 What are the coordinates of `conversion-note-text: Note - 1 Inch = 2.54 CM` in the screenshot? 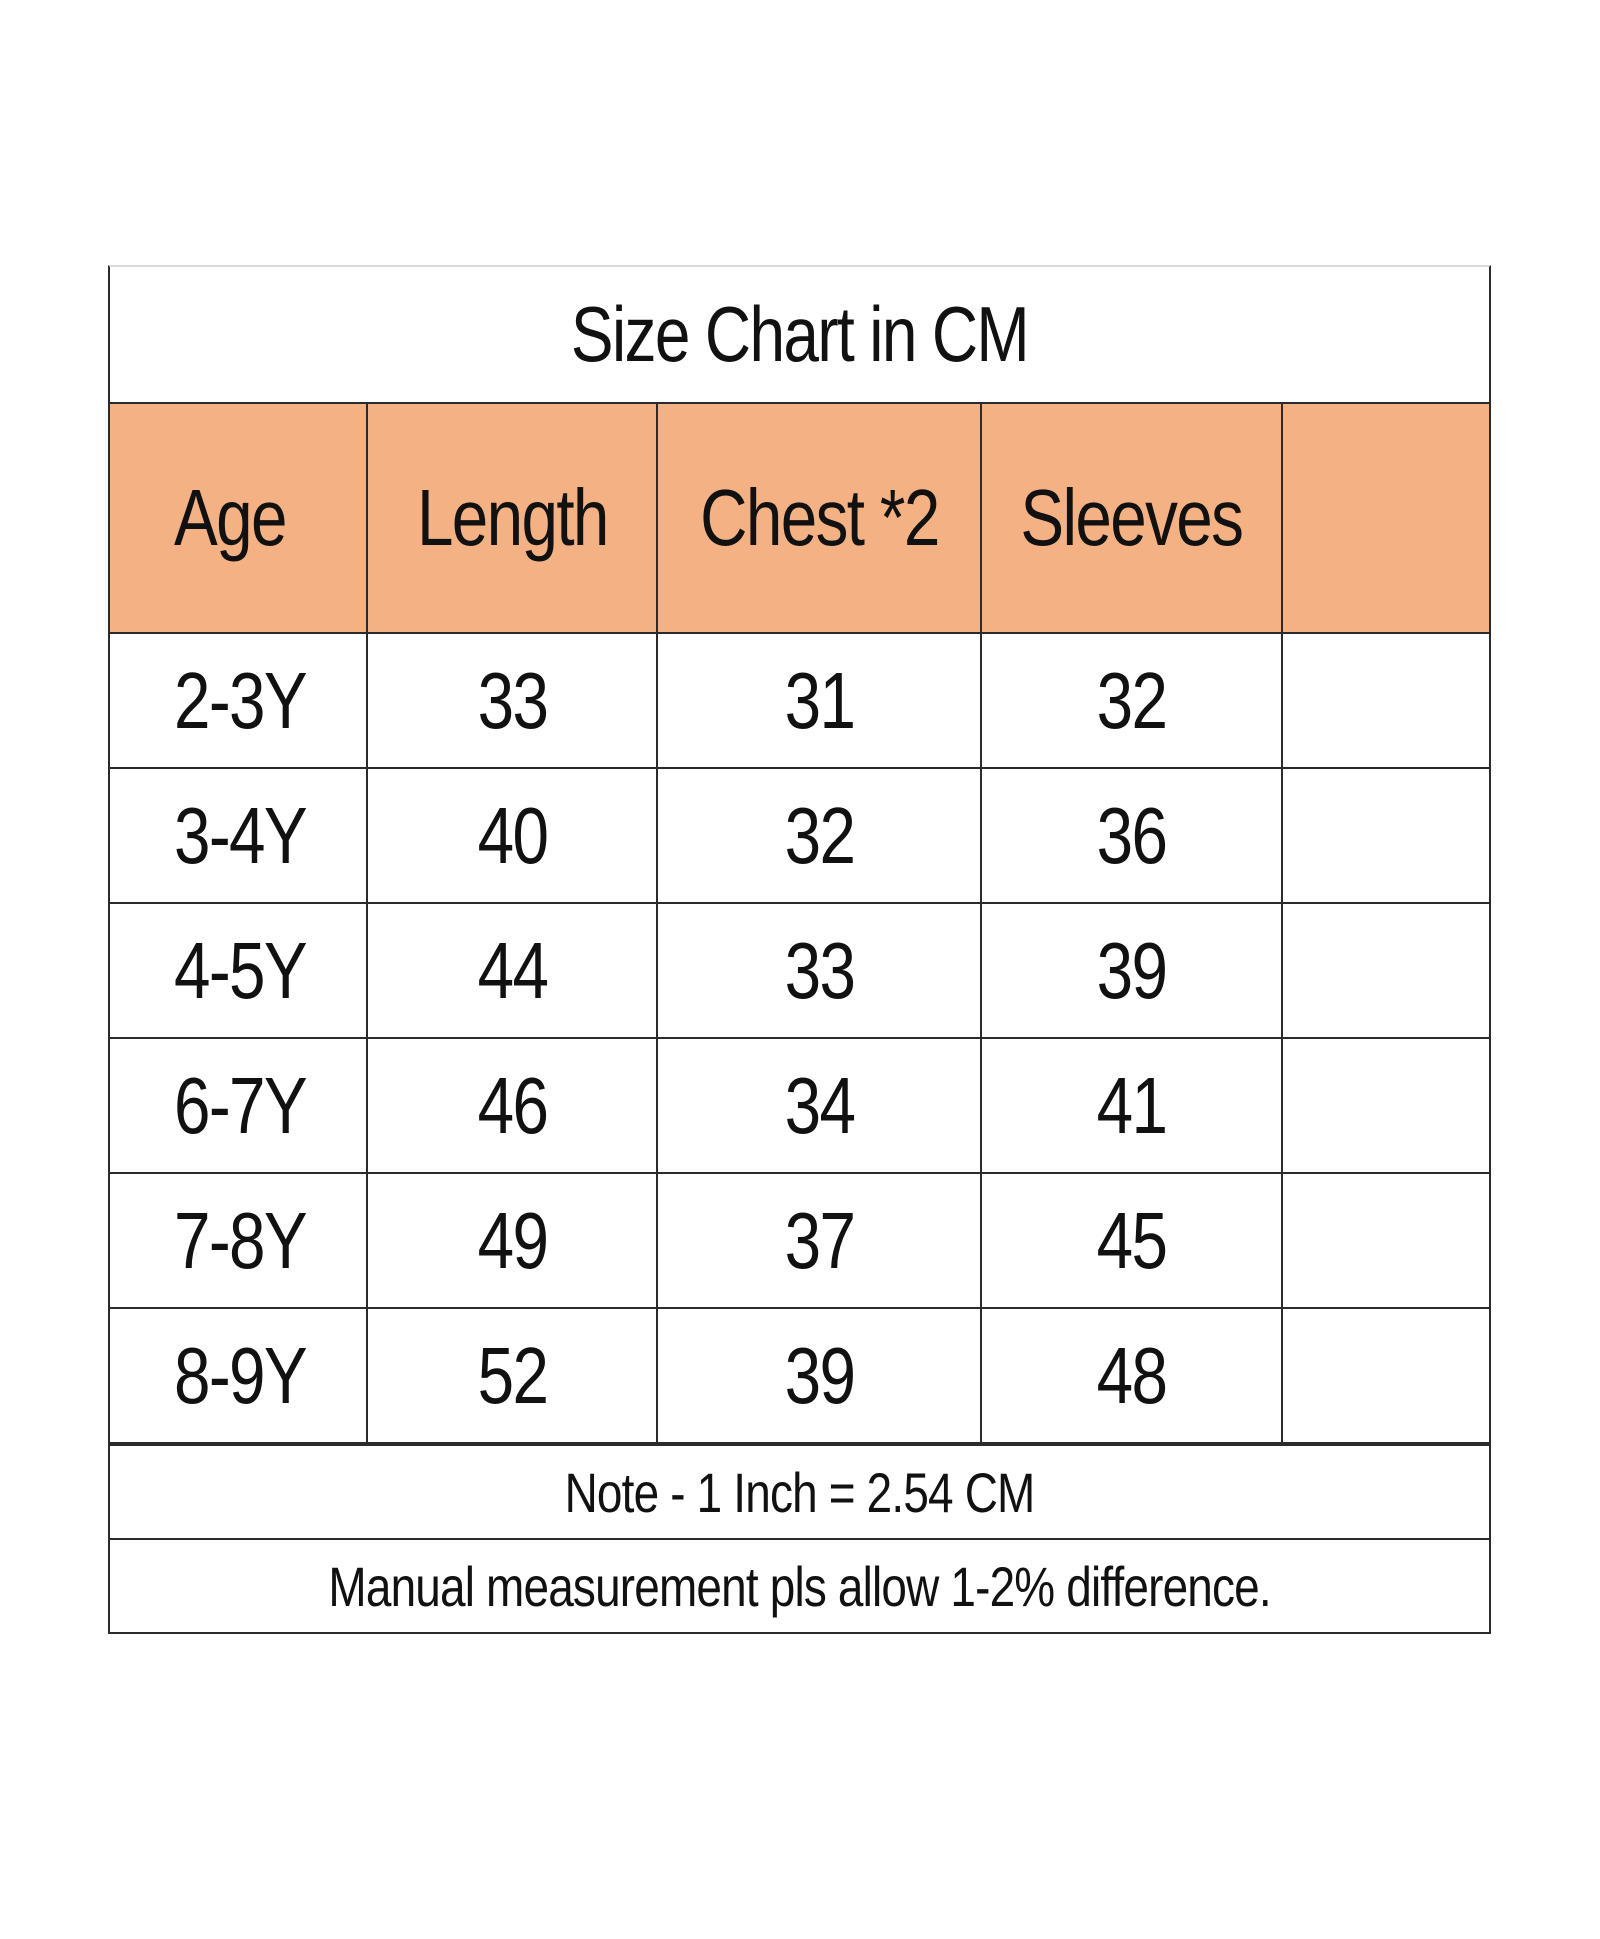 It's located at (800, 1492).